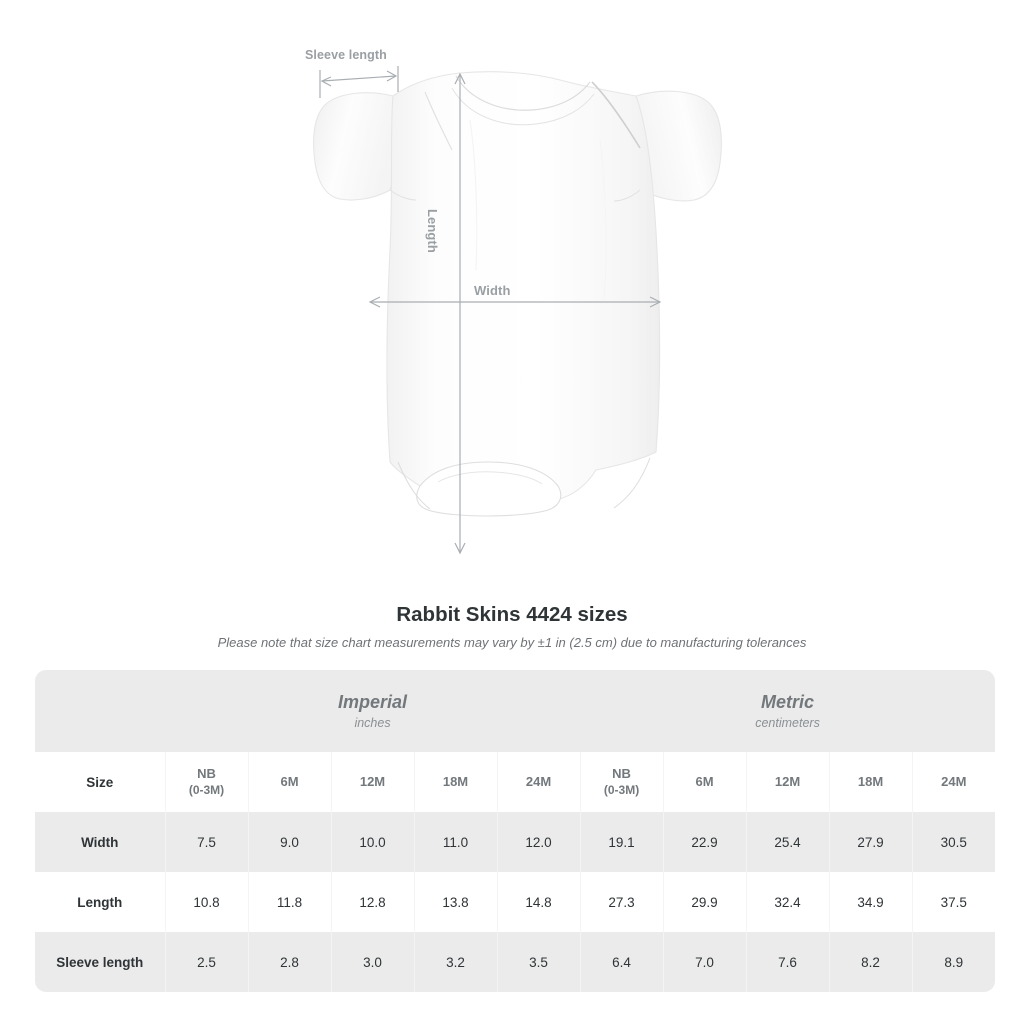  Describe the element at coordinates (438, 121) in the screenshot. I see `left-shoulder-seam` at that location.